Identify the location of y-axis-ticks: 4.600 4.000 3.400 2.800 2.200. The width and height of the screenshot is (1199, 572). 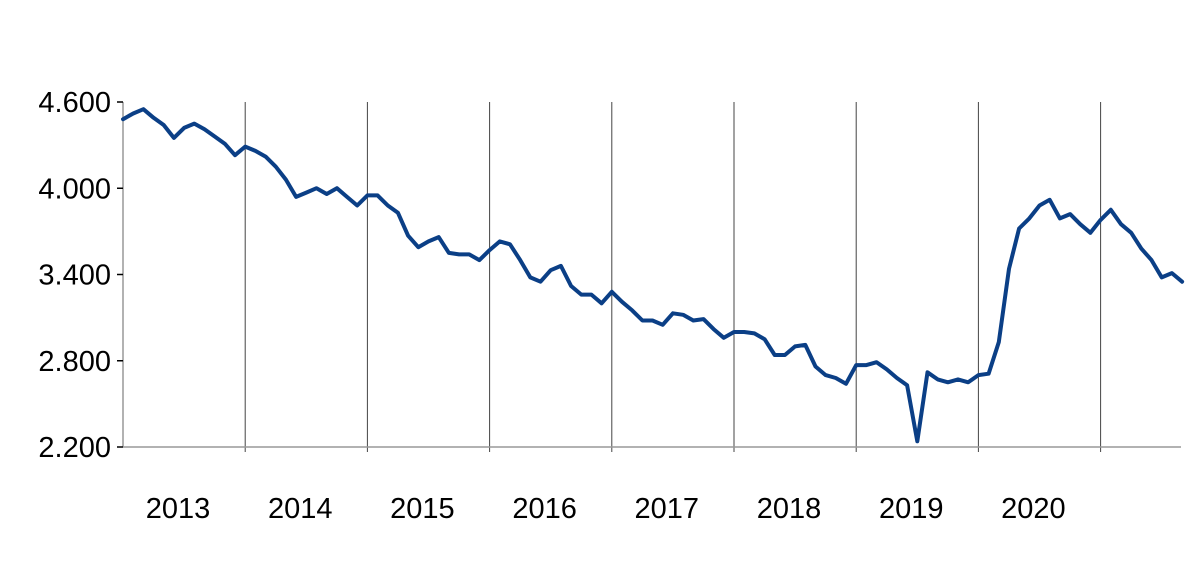
(80, 275).